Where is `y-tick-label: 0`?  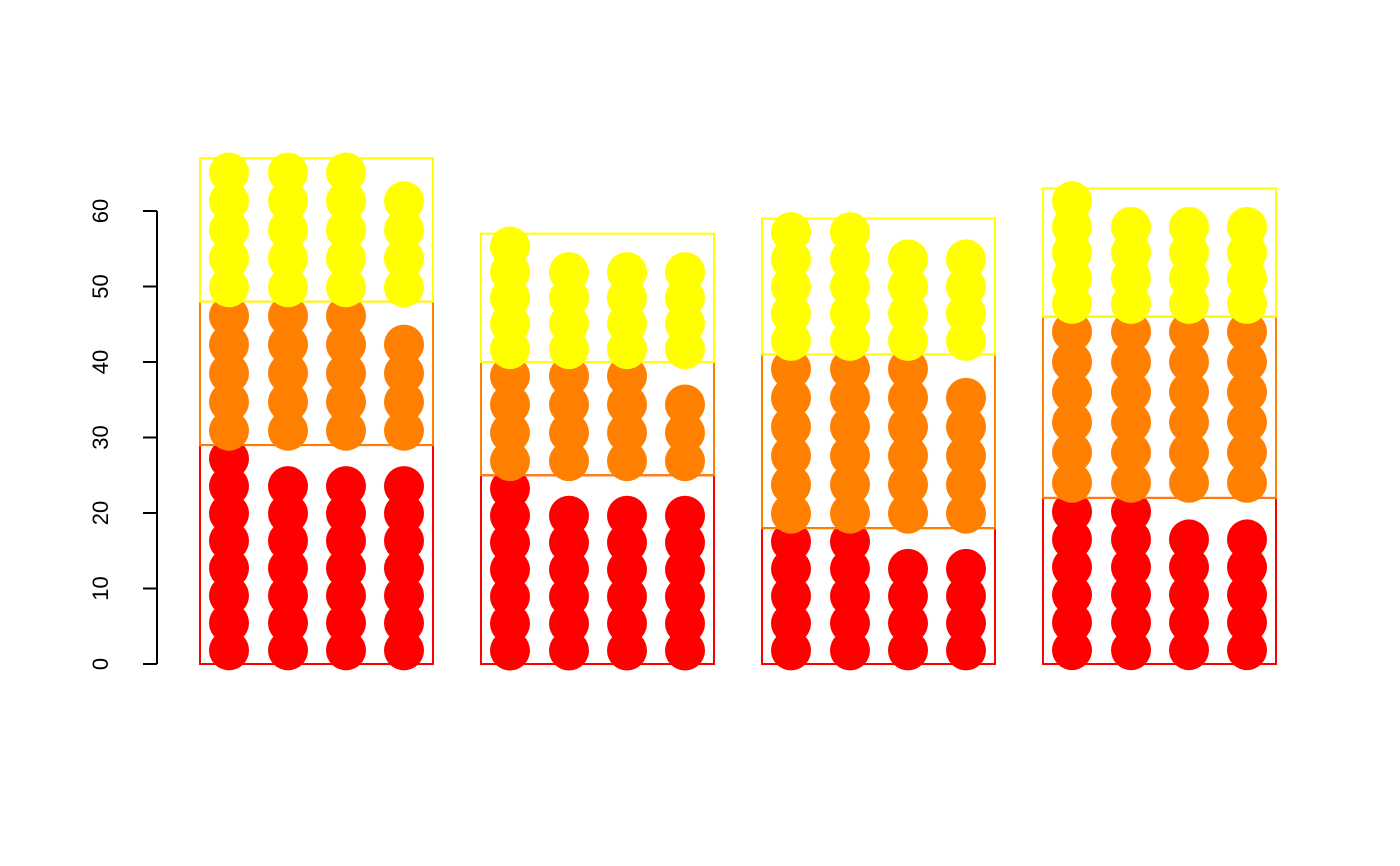 y-tick-label: 0 is located at coordinates (100, 664).